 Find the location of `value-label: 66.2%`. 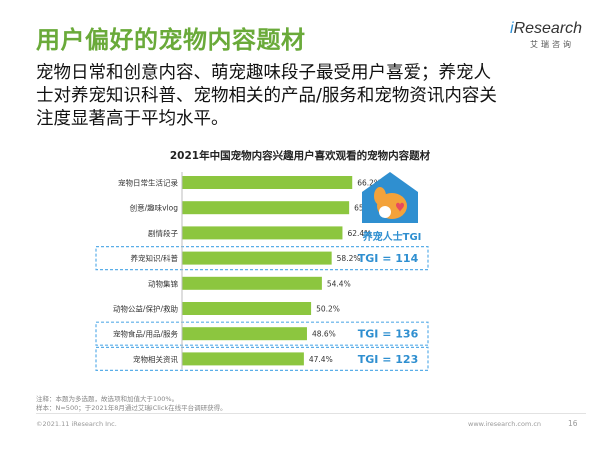

value-label: 66.2% is located at coordinates (369, 183).